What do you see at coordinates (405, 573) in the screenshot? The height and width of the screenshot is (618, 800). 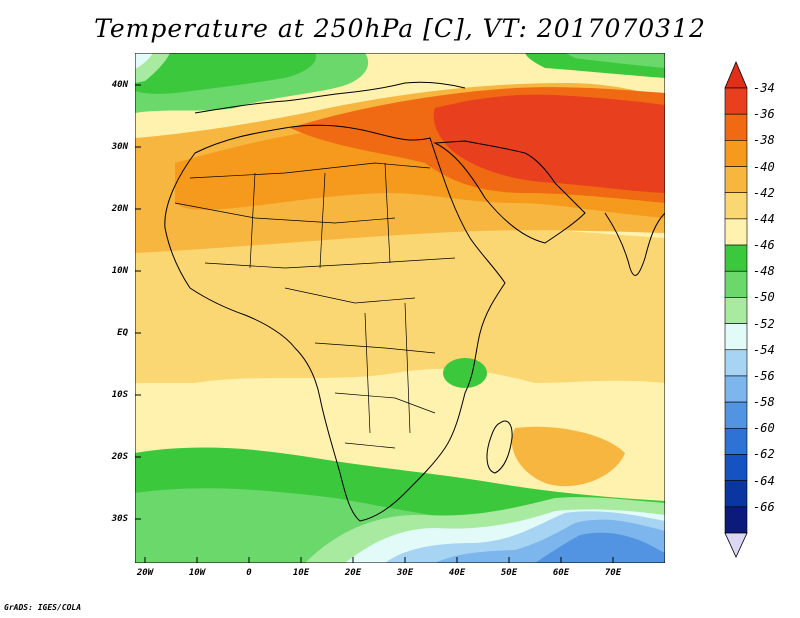 I see `lon-tick-30e: 30E` at bounding box center [405, 573].